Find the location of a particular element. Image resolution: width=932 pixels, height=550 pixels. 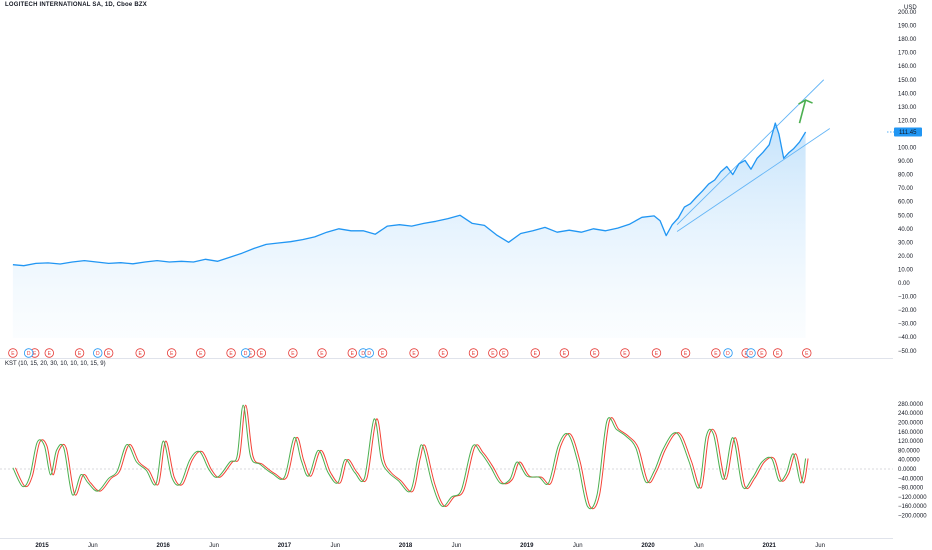

kst-axis-tick-label: 80.0000 is located at coordinates (909, 451).